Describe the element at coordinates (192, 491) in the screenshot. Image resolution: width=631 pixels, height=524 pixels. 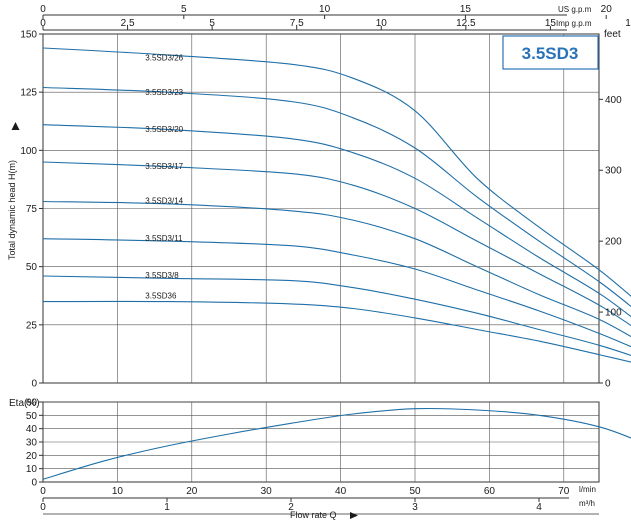
I see `lmin-tick-label: 20` at that location.